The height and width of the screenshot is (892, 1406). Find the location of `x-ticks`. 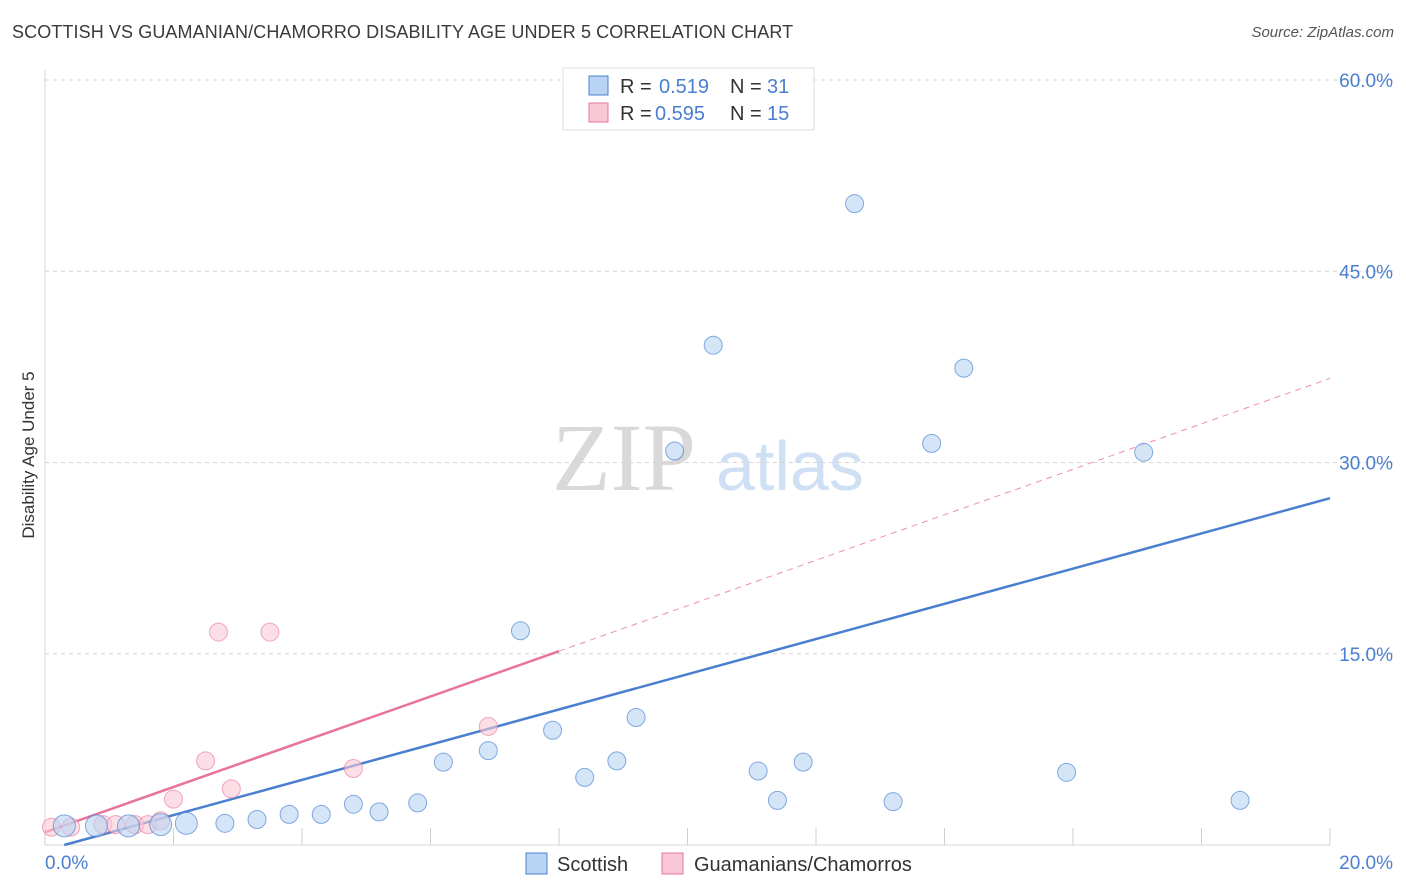

x-ticks is located at coordinates (687, 836).